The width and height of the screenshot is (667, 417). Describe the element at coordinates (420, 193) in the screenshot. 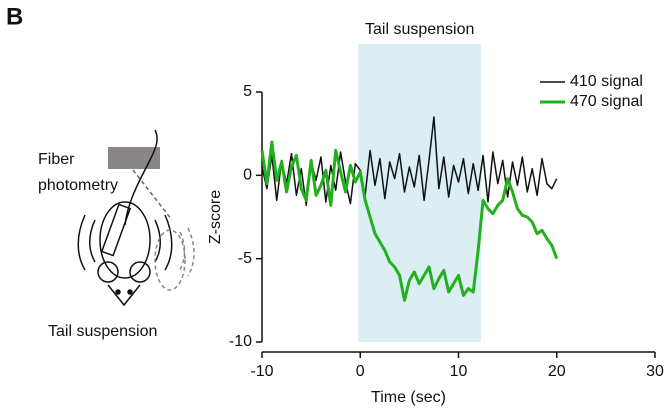

I see `shaded-region` at that location.